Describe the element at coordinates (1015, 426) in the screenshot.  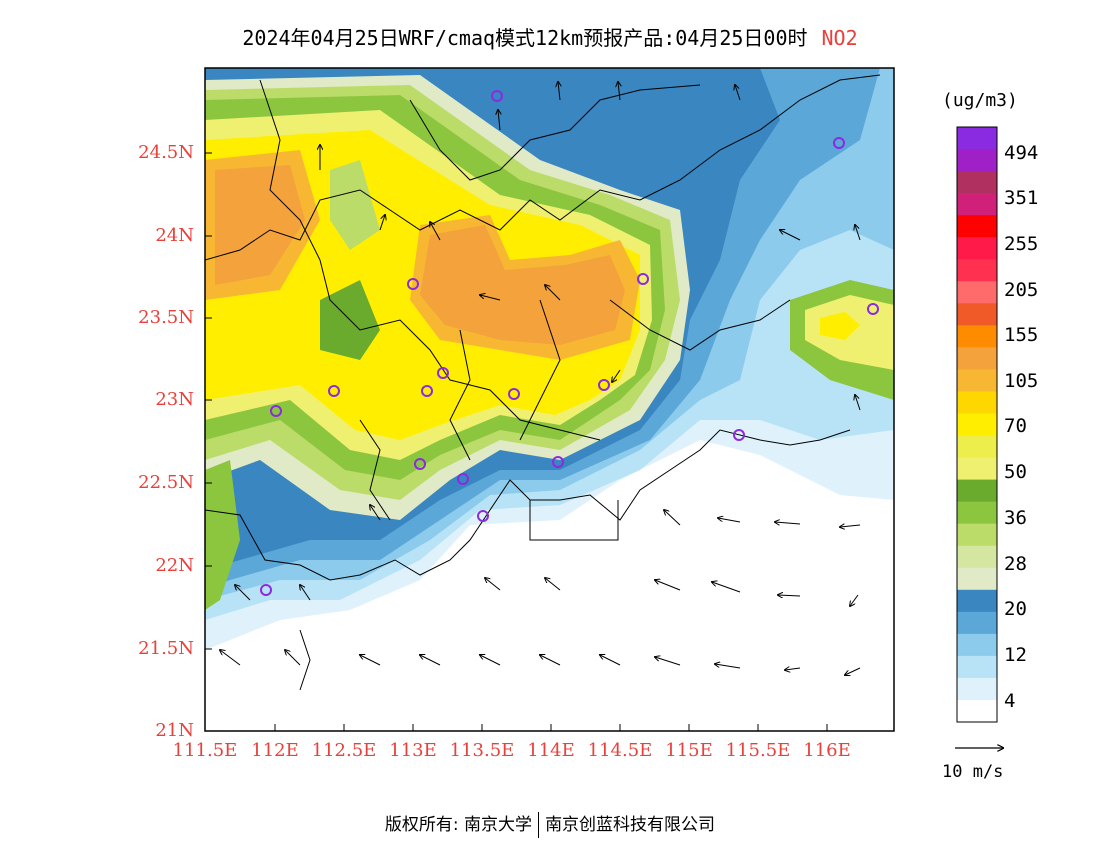
I see `legend-label: 70` at that location.